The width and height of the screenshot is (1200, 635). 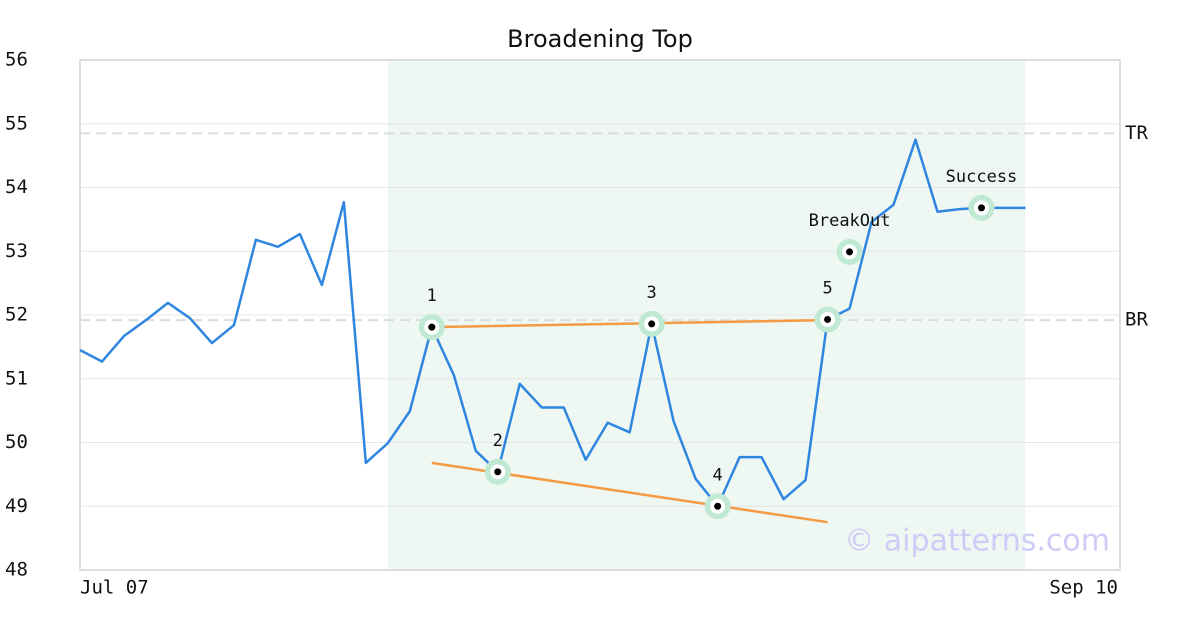 I want to click on y-tick-label: 48, so click(x=16, y=570).